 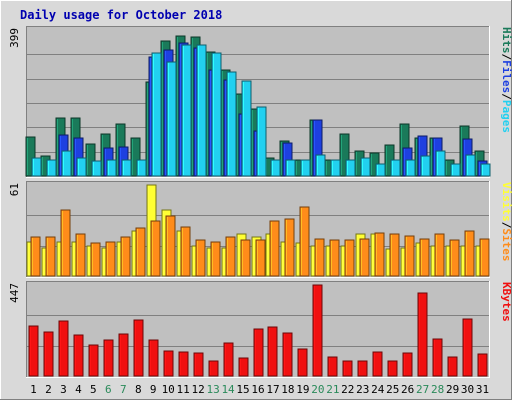 What do you see at coordinates (228, 389) in the screenshot?
I see `day-label-14: 14` at bounding box center [228, 389].